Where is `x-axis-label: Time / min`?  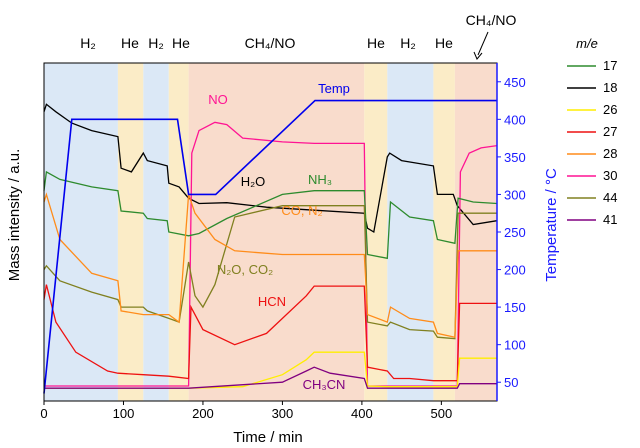 x-axis-label: Time / min is located at coordinates (267, 437).